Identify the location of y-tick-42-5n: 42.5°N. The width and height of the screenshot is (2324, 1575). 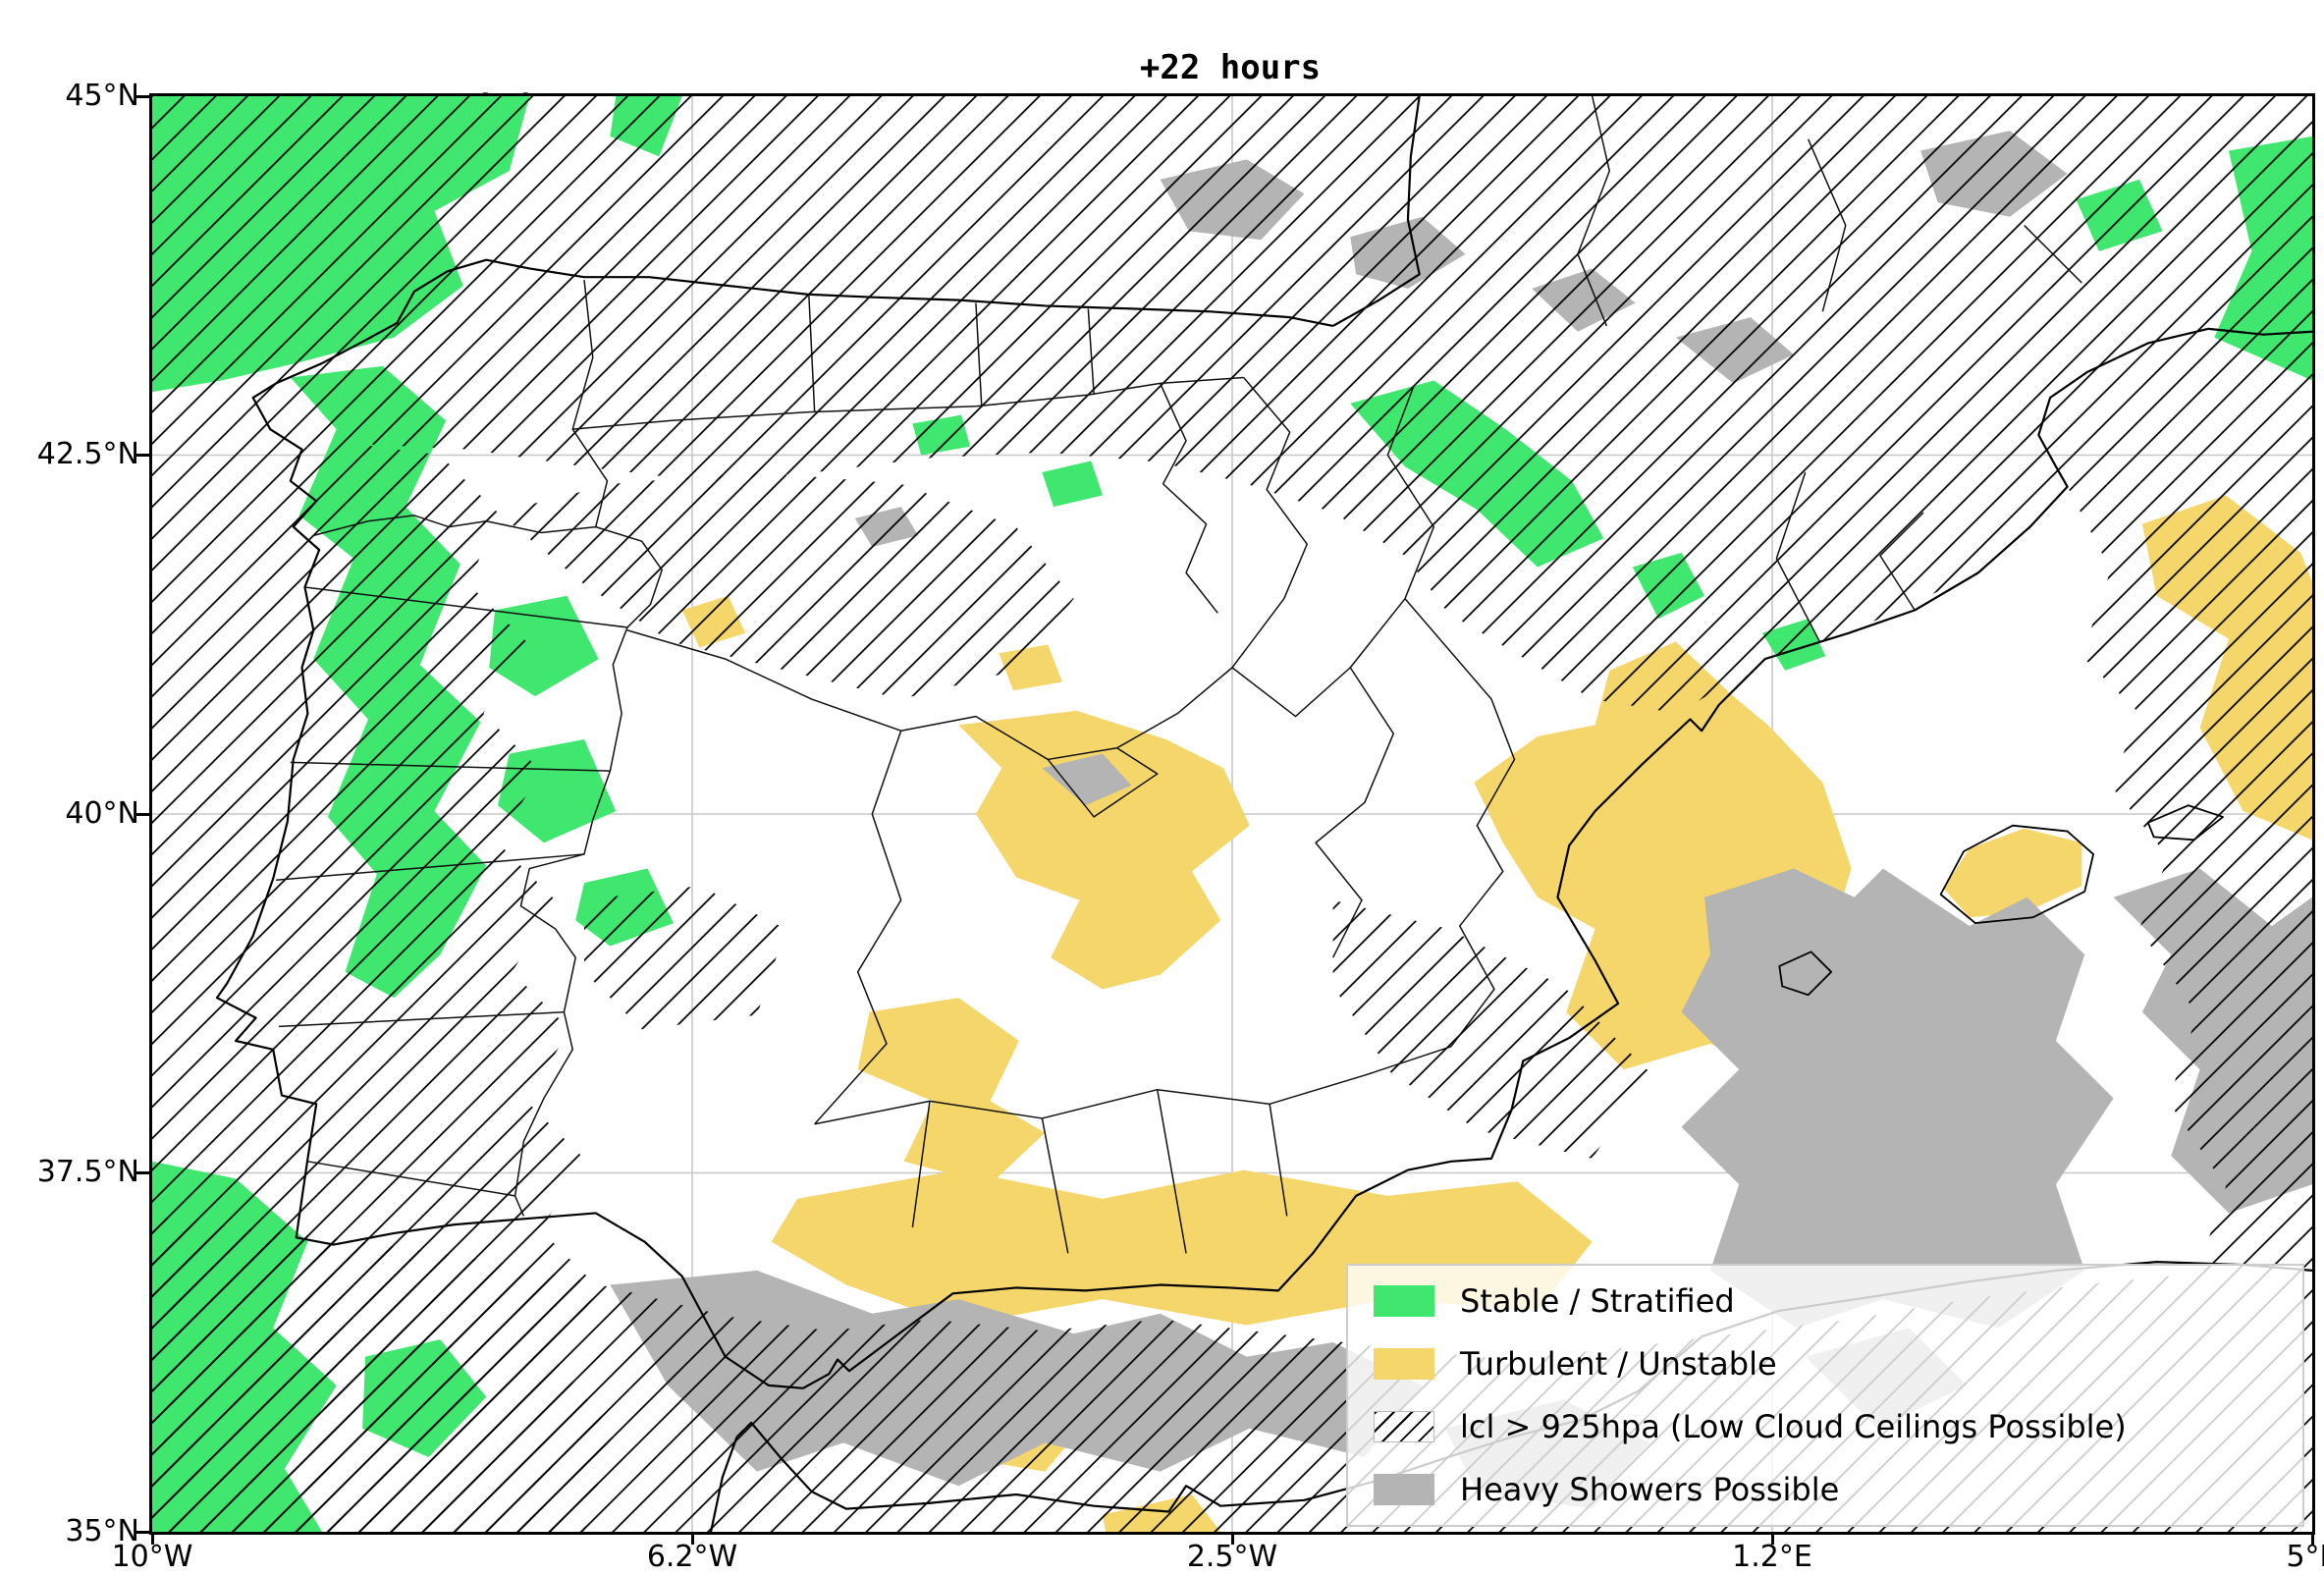
(87, 454).